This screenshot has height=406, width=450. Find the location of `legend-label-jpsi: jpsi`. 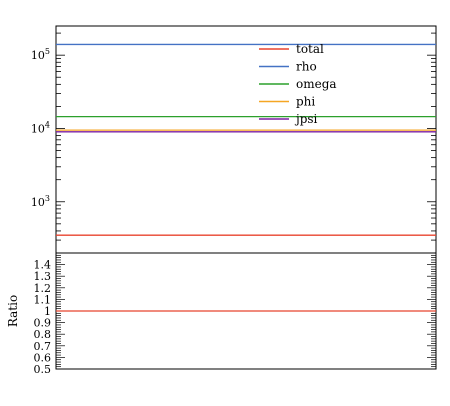

legend-label-jpsi: jpsi is located at coordinates (306, 119).